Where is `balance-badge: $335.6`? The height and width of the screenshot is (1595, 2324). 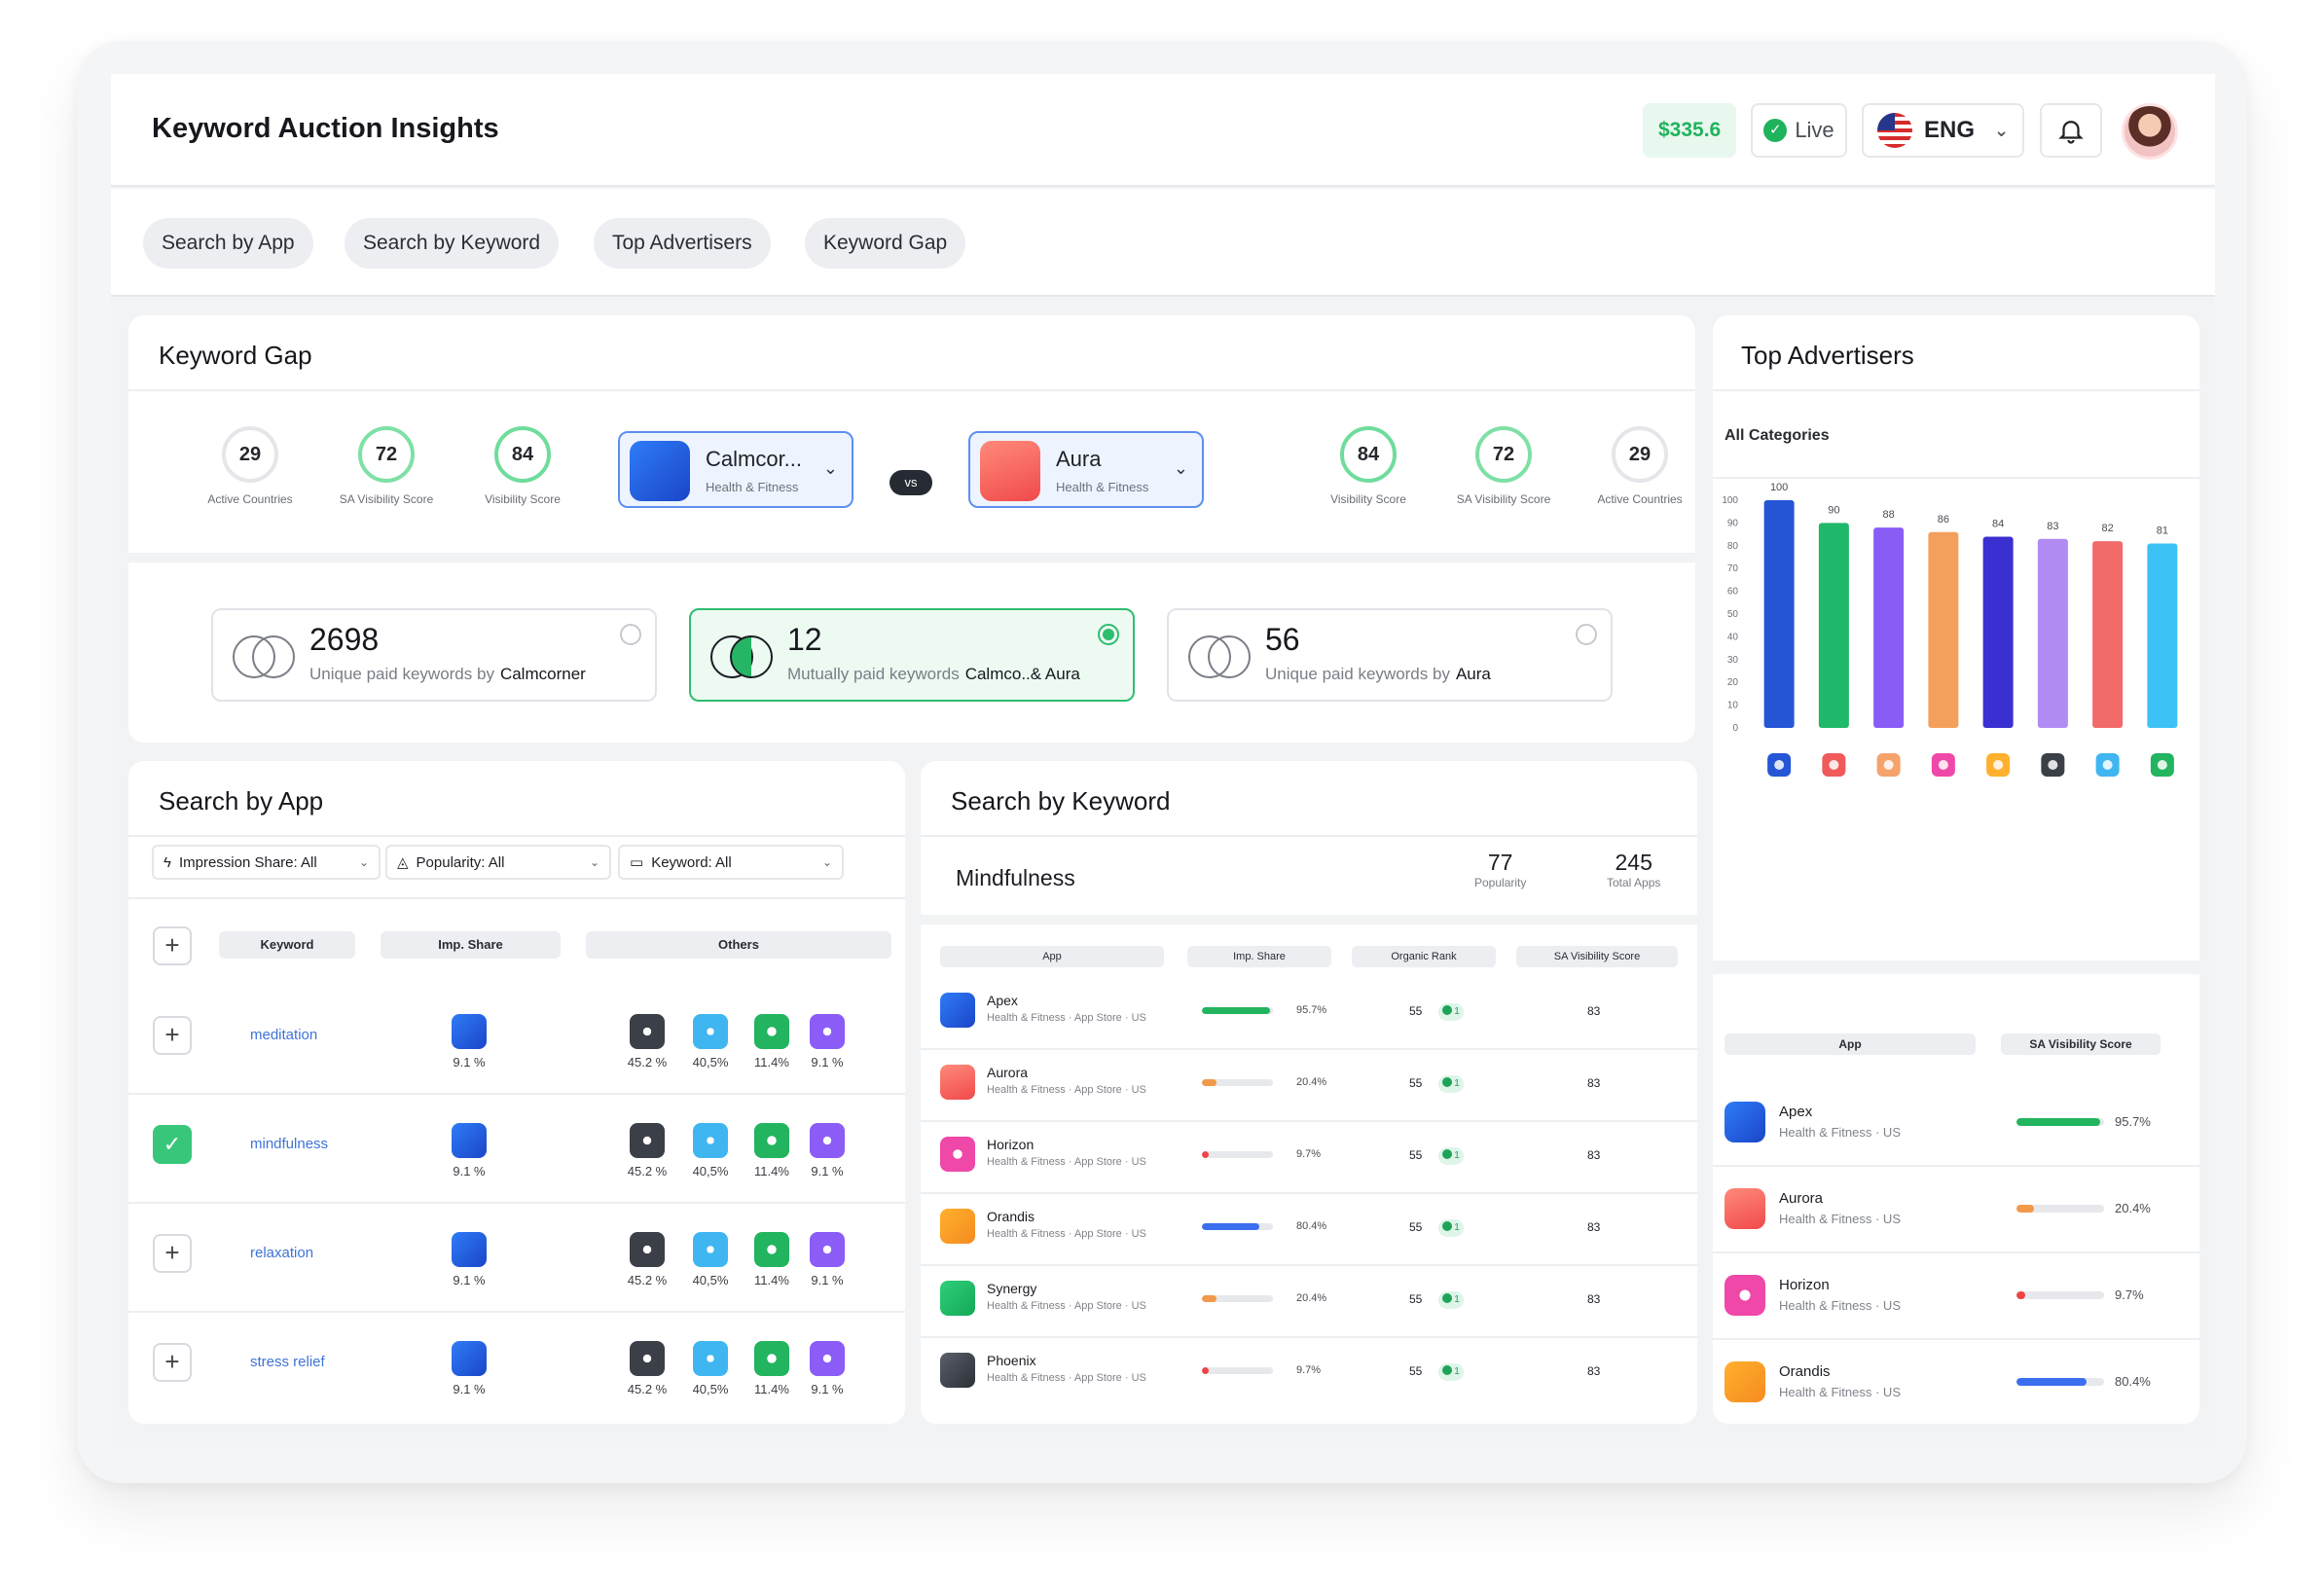 balance-badge: $335.6 is located at coordinates (1690, 130).